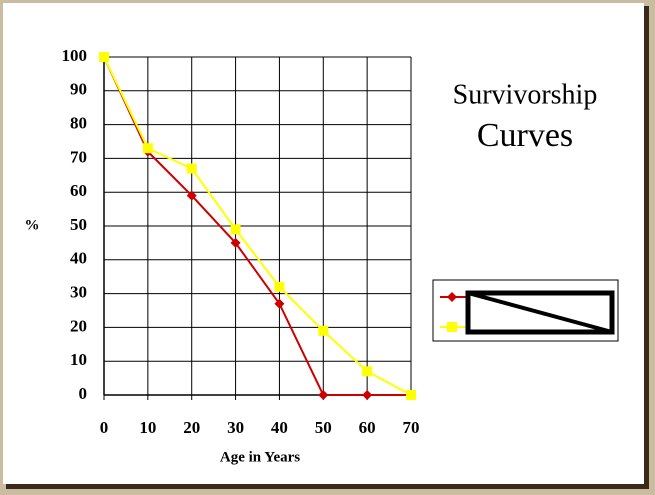  I want to click on chart-title: Survivorship, so click(525, 94).